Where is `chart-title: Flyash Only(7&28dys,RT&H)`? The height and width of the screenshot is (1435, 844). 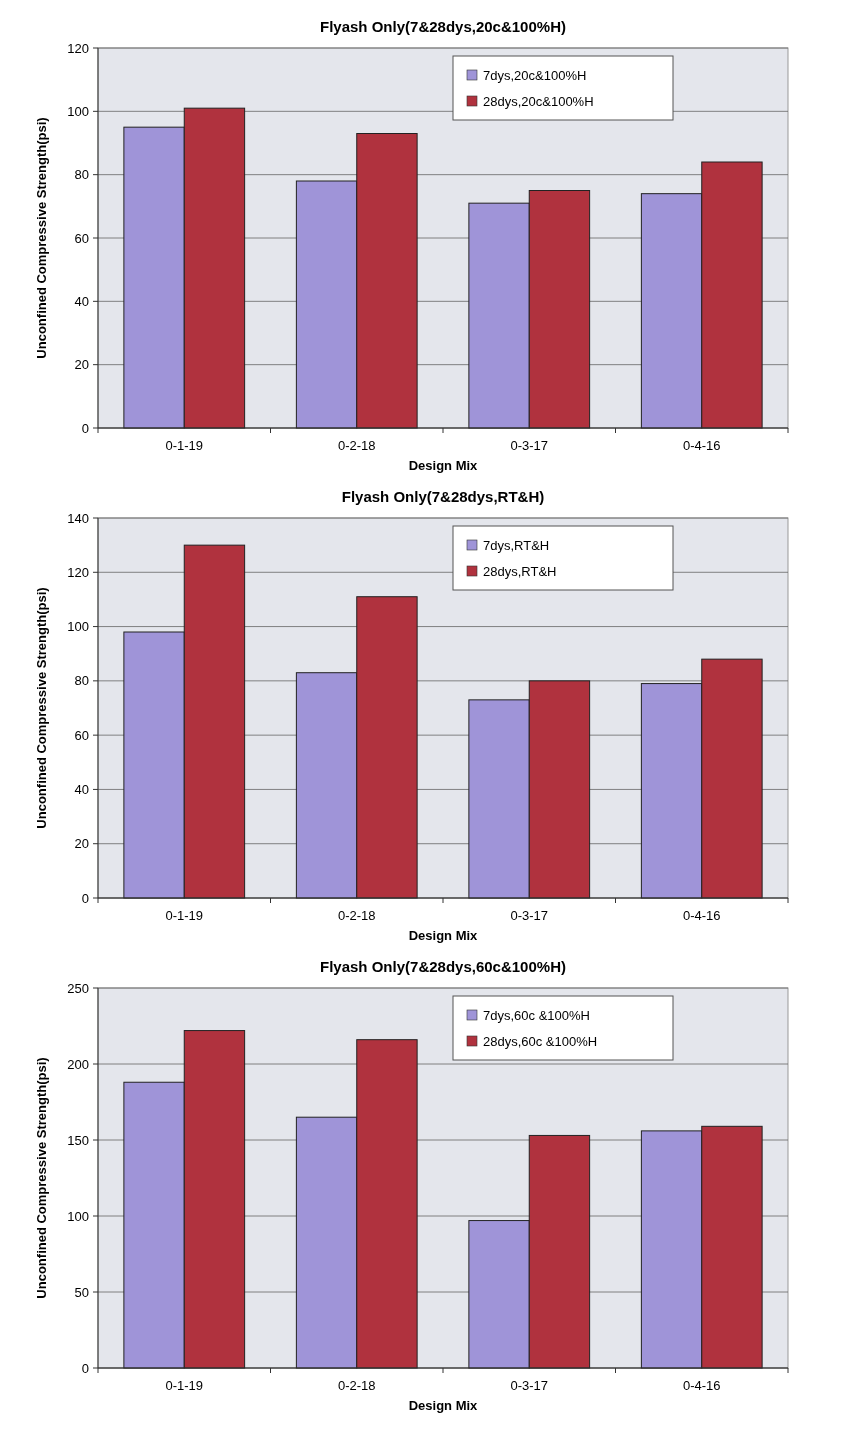 chart-title: Flyash Only(7&28dys,RT&H) is located at coordinates (443, 496).